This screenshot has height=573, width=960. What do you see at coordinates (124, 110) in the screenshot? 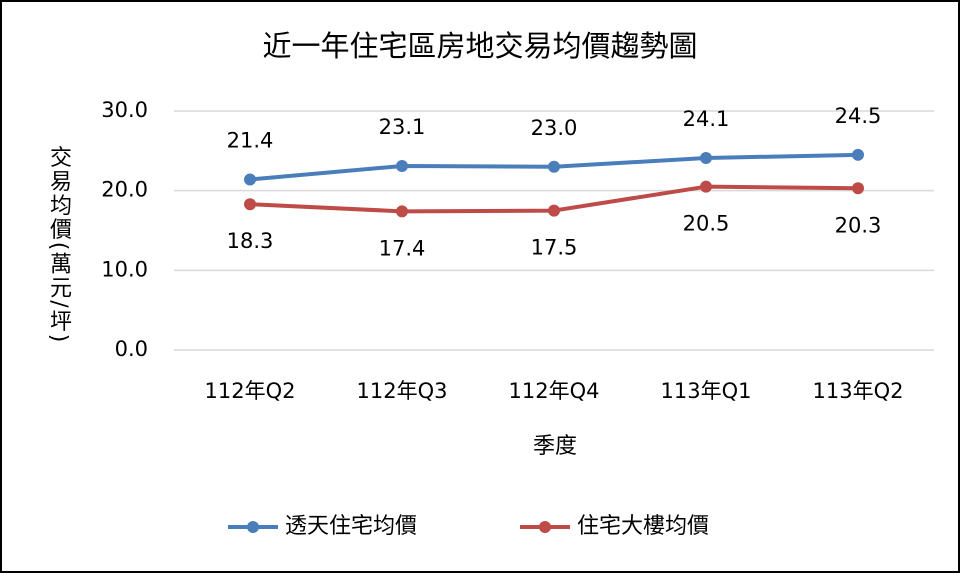
I see `y-tick-label: 30.0` at bounding box center [124, 110].